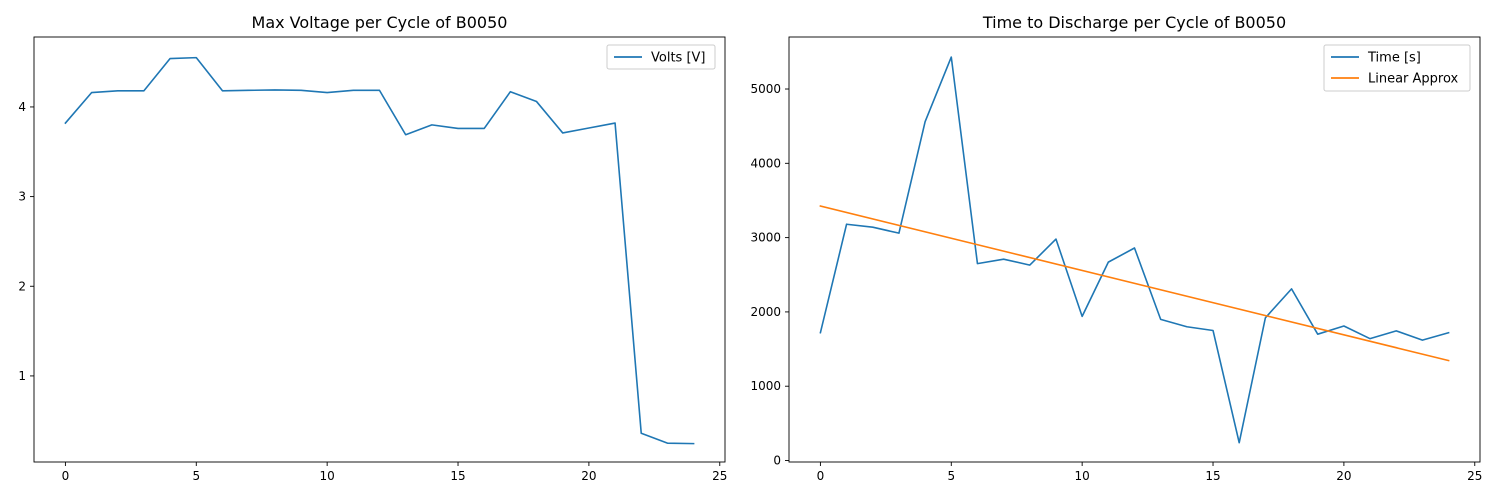  Describe the element at coordinates (380, 22) in the screenshot. I see `chart-title: Max Voltage per Cycle of B0050` at that location.